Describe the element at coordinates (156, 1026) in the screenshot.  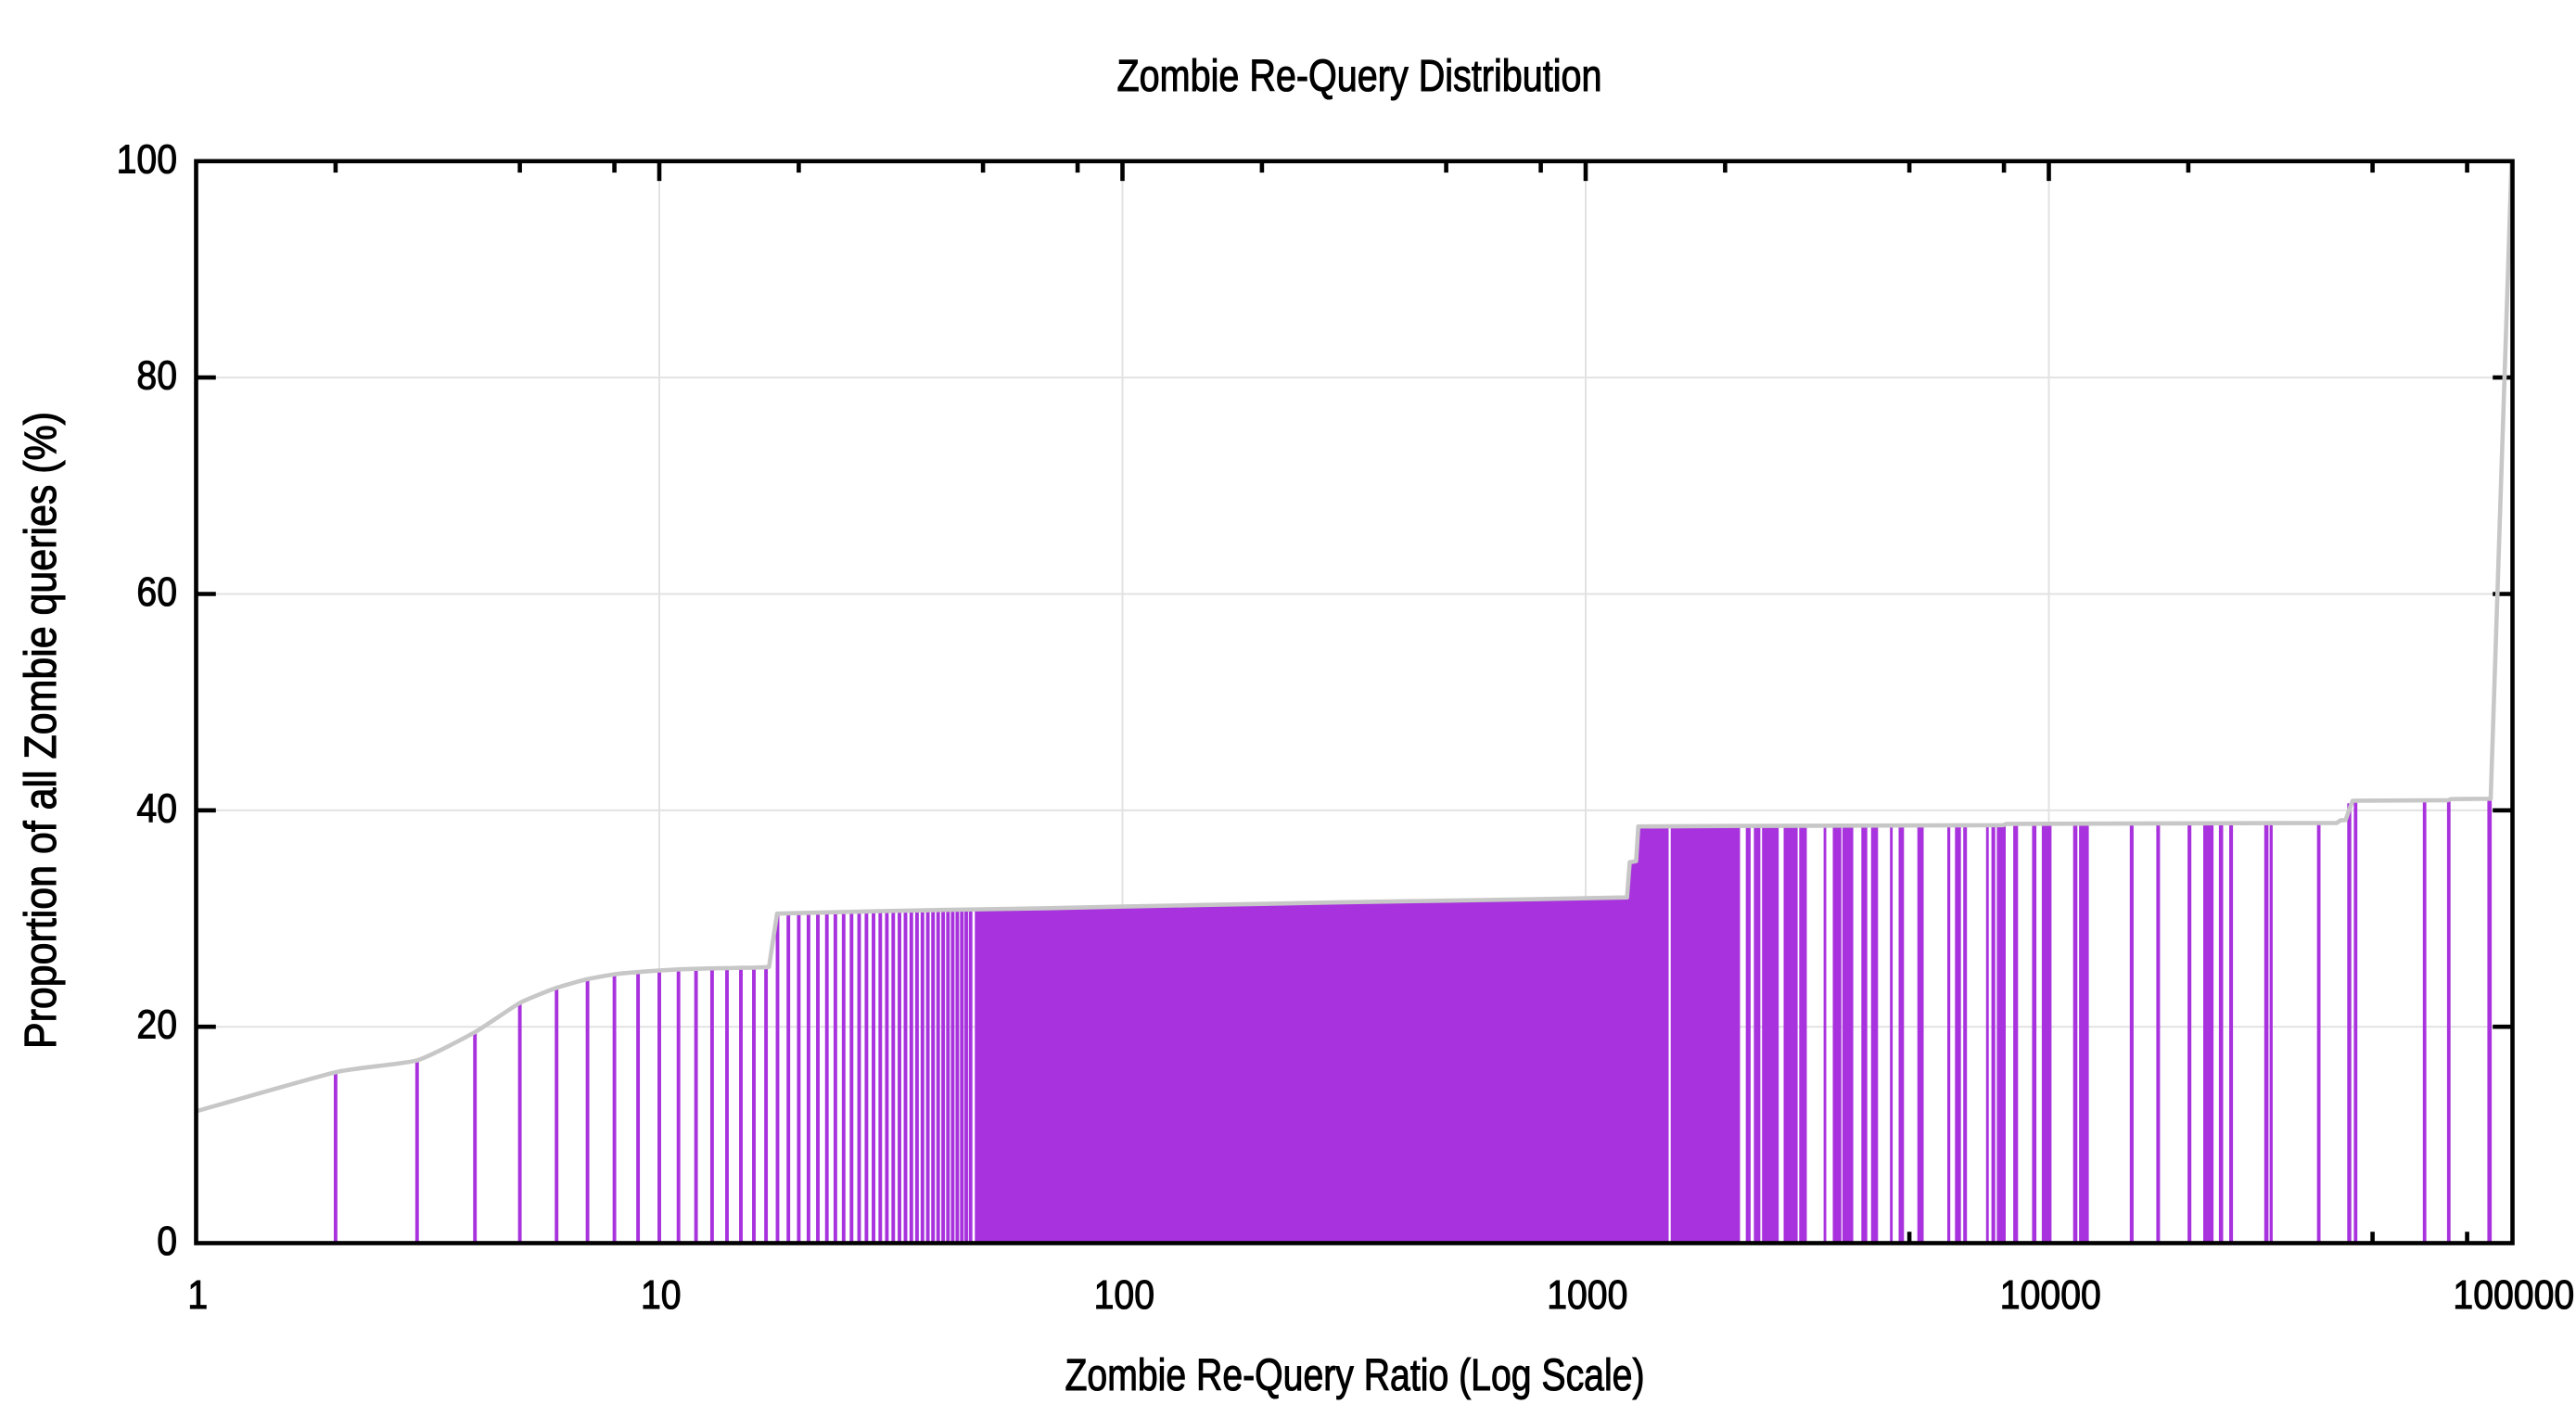
I see `svg-text: 20` at that location.